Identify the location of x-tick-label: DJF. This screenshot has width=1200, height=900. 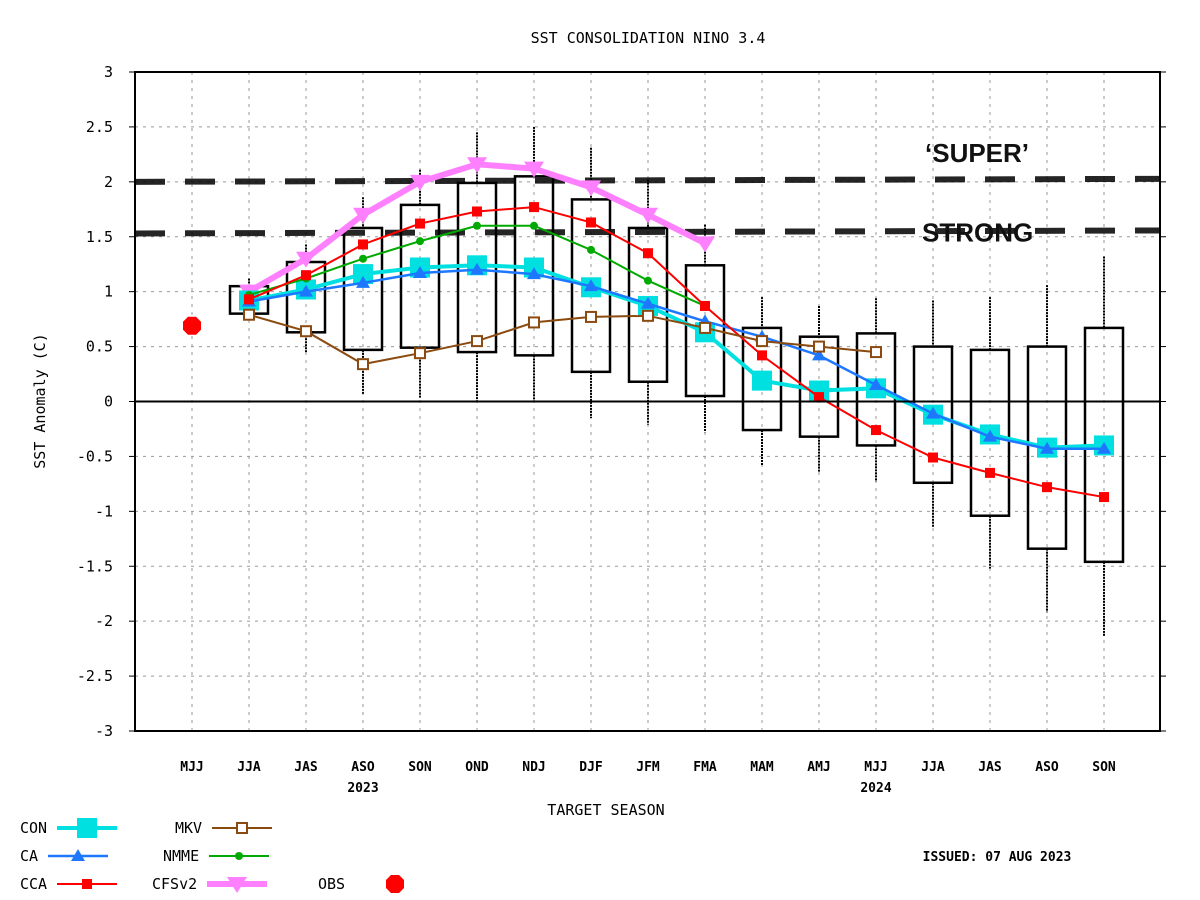
(591, 767).